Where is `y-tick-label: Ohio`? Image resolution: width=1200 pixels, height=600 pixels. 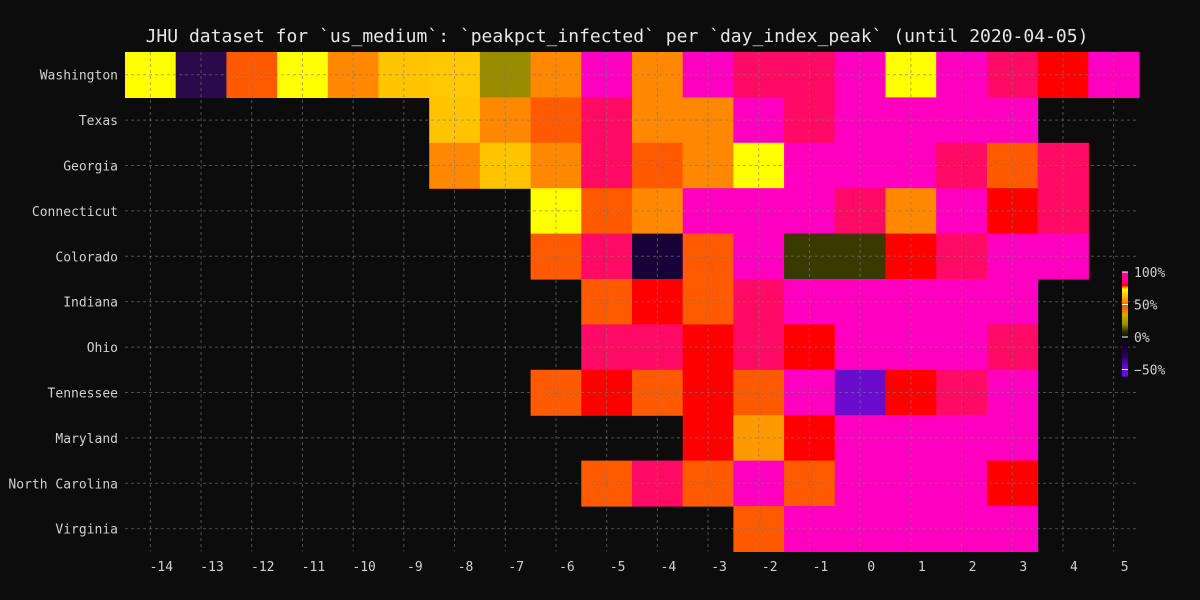
y-tick-label: Ohio is located at coordinates (102, 348).